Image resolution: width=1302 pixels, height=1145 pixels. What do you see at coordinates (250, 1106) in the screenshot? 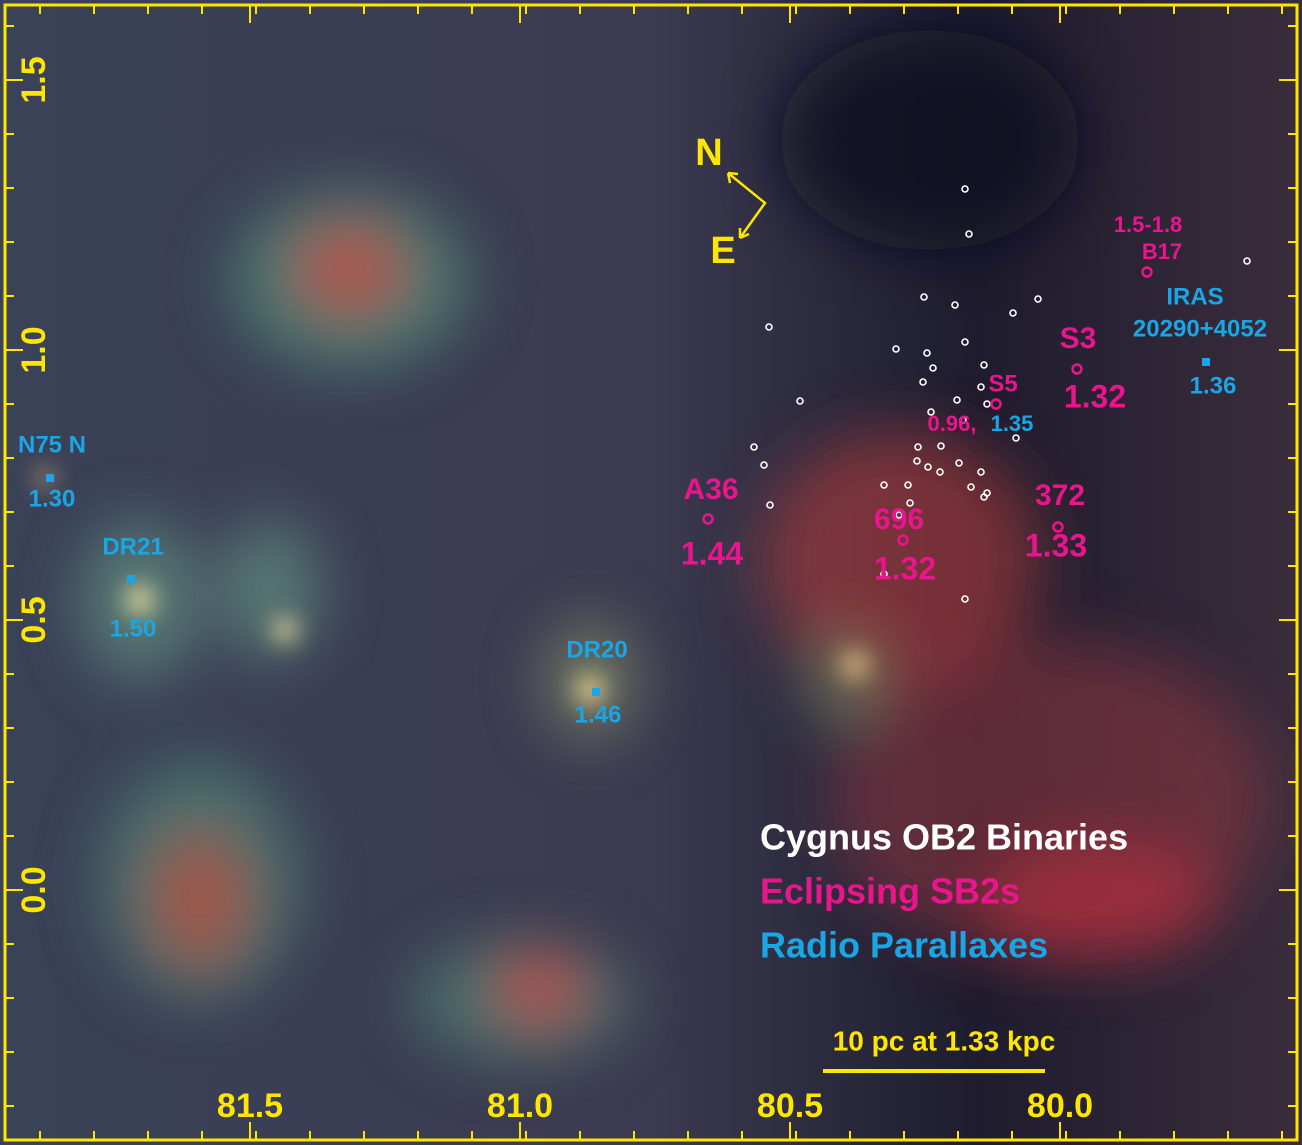
I see `x-tick-label: 81.5` at bounding box center [250, 1106].